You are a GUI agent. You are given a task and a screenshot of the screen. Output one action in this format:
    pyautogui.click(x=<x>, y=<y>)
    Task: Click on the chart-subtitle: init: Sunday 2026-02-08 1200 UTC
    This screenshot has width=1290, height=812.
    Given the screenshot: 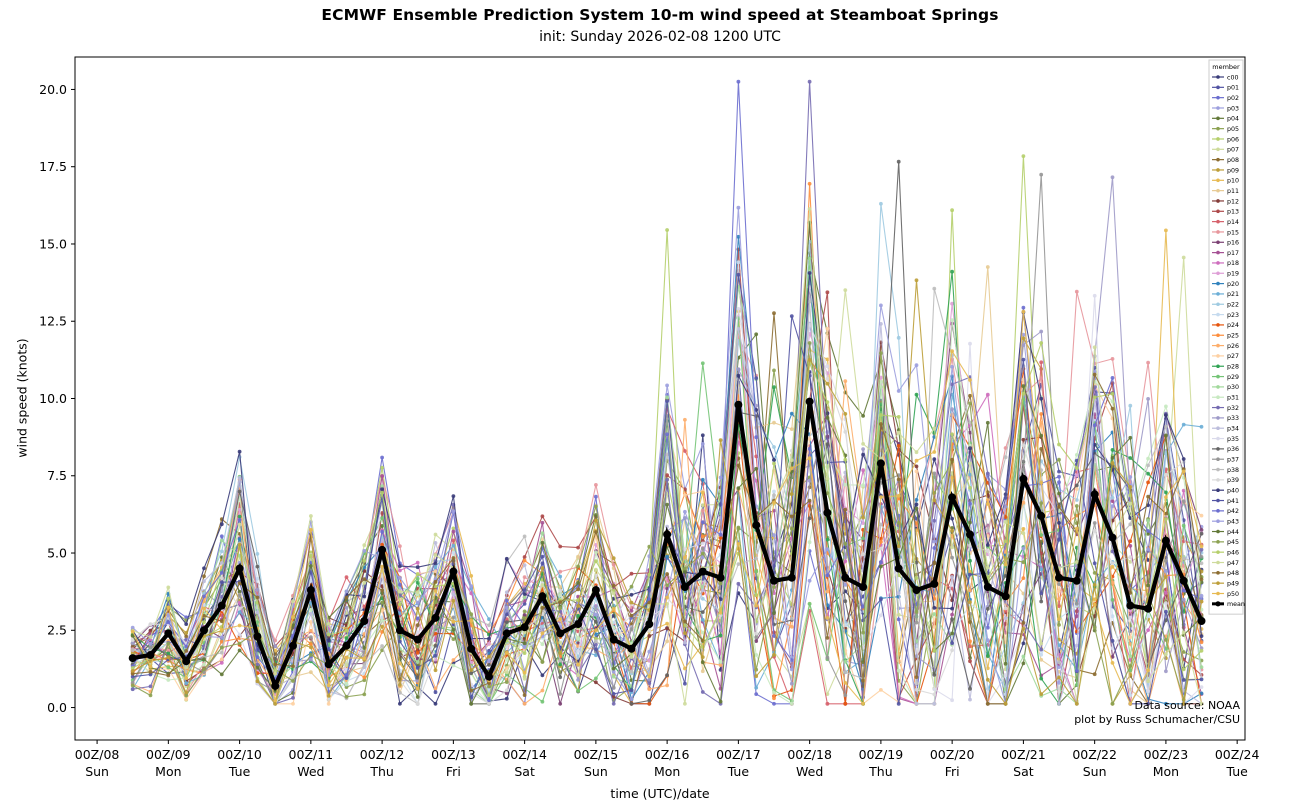 What is the action you would take?
    pyautogui.click(x=660, y=37)
    